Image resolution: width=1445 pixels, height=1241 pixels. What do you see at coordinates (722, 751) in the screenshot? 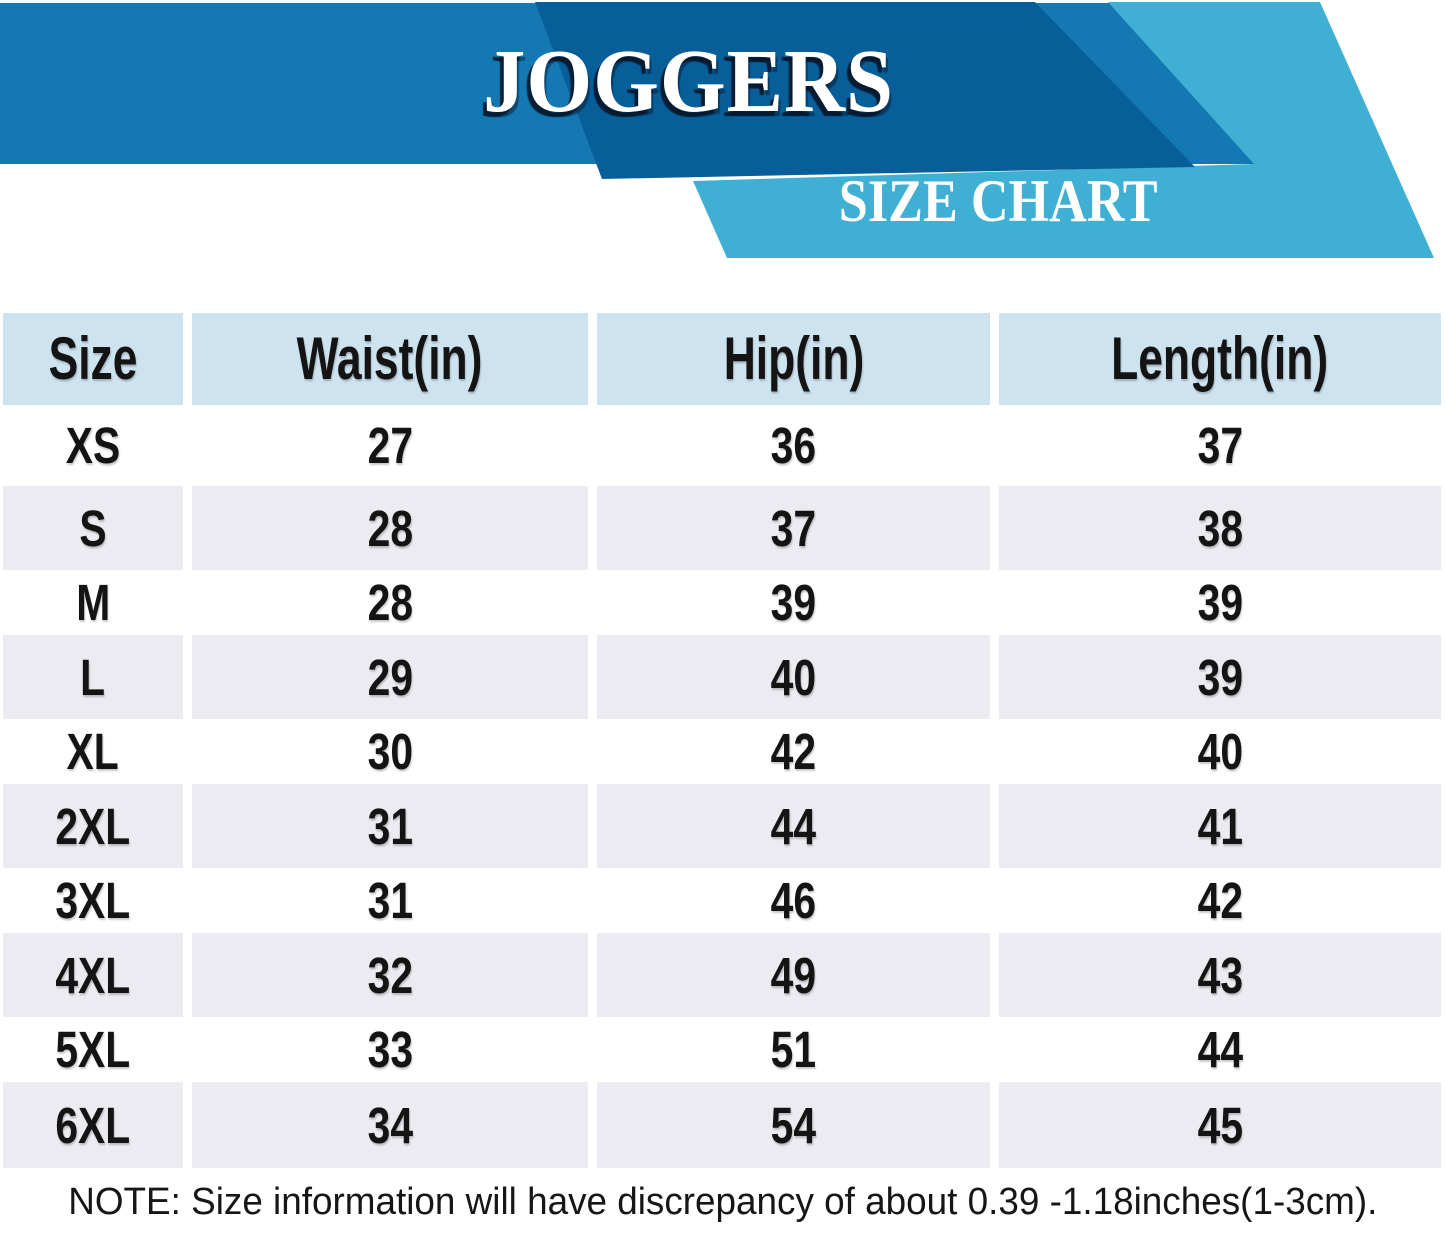
I see `table-row-xl: XL 30 42 40` at bounding box center [722, 751].